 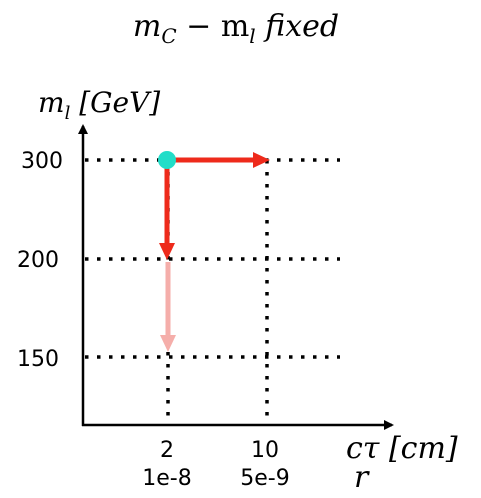 I want to click on y-tick-150: 150, so click(x=38, y=359).